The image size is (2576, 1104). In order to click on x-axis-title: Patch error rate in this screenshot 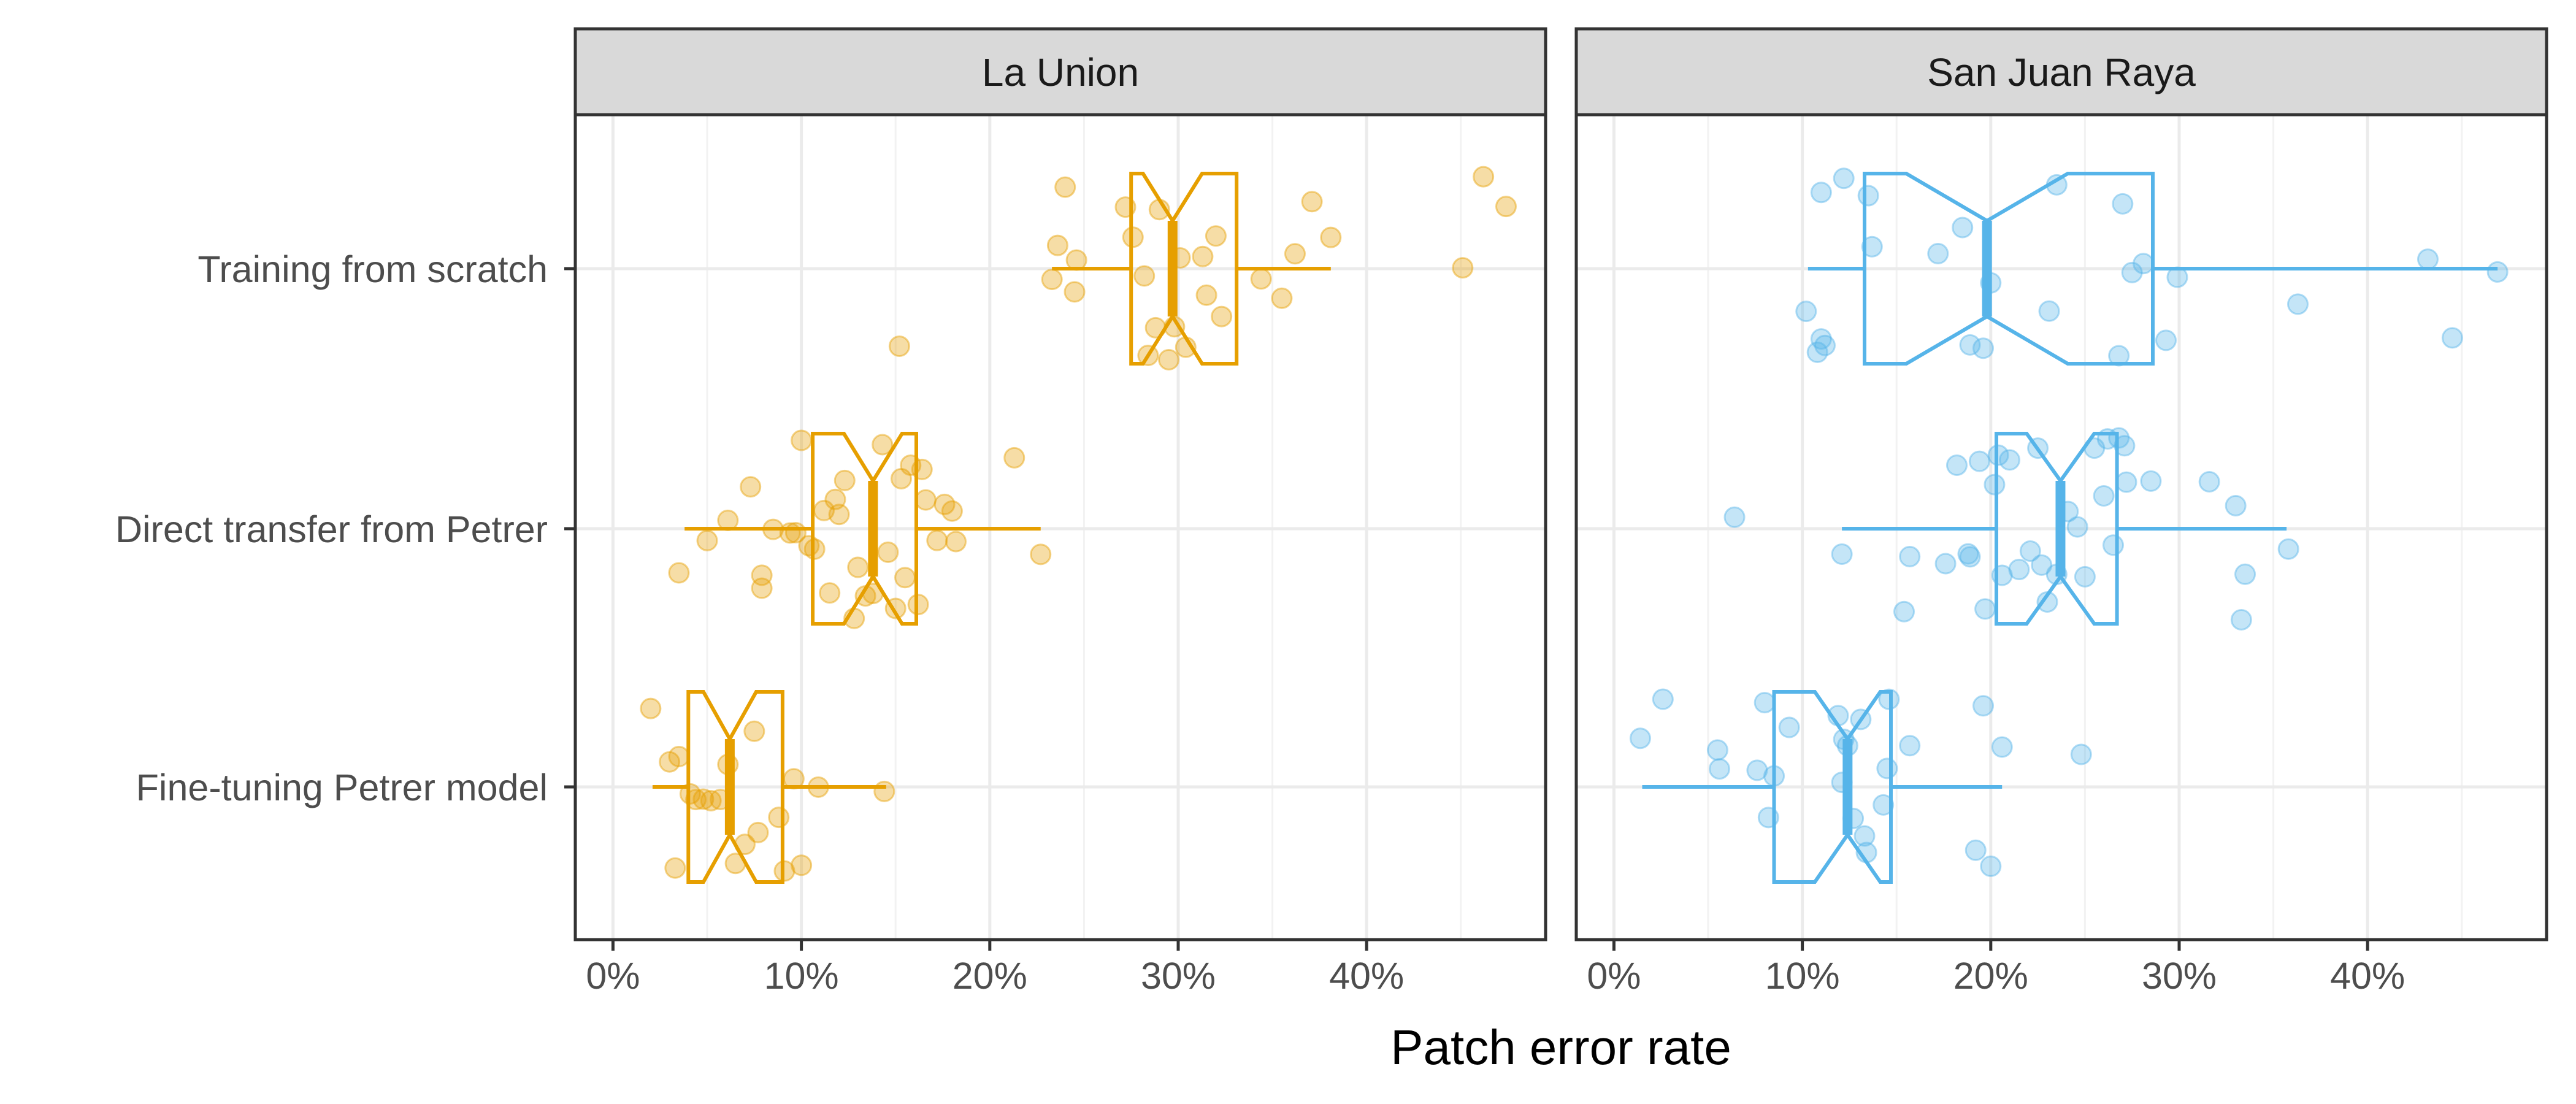, I will do `click(1560, 1047)`.